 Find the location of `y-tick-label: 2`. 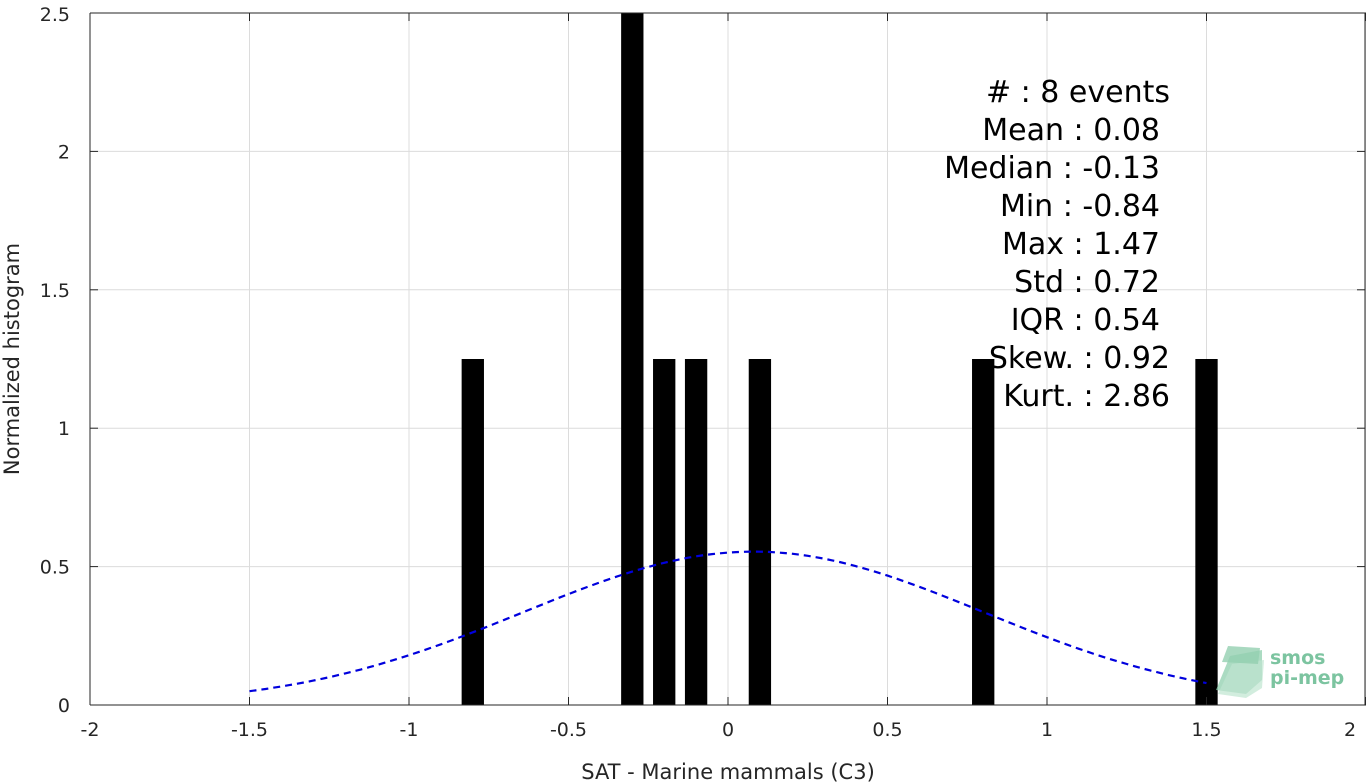

y-tick-label: 2 is located at coordinates (64, 152).